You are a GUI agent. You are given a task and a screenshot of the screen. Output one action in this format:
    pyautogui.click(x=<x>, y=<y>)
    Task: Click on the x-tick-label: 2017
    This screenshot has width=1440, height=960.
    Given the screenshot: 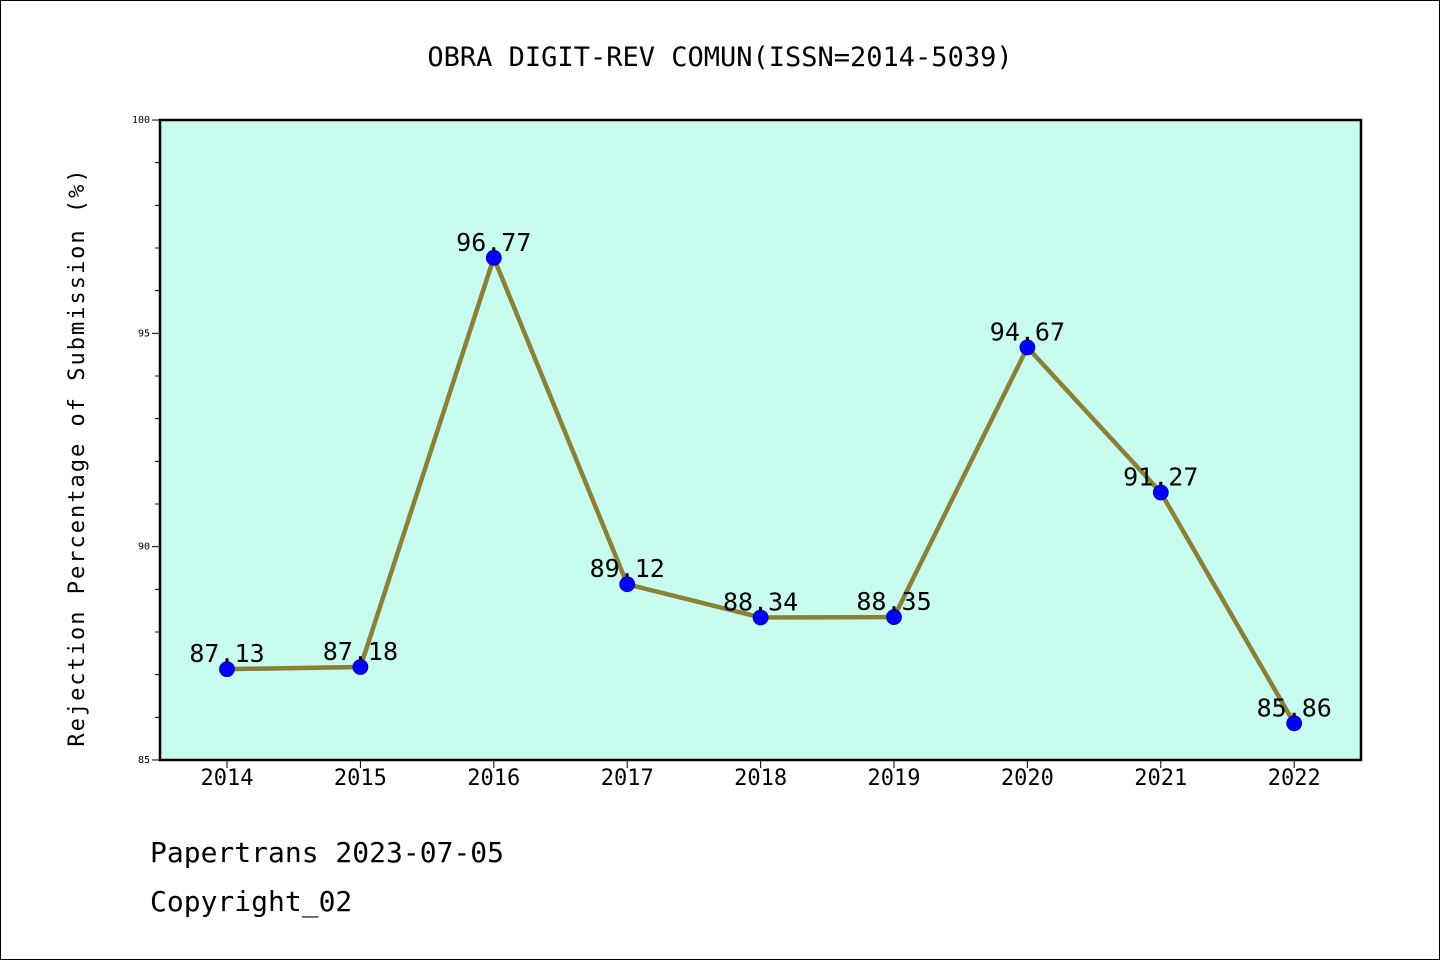 What is the action you would take?
    pyautogui.click(x=627, y=778)
    